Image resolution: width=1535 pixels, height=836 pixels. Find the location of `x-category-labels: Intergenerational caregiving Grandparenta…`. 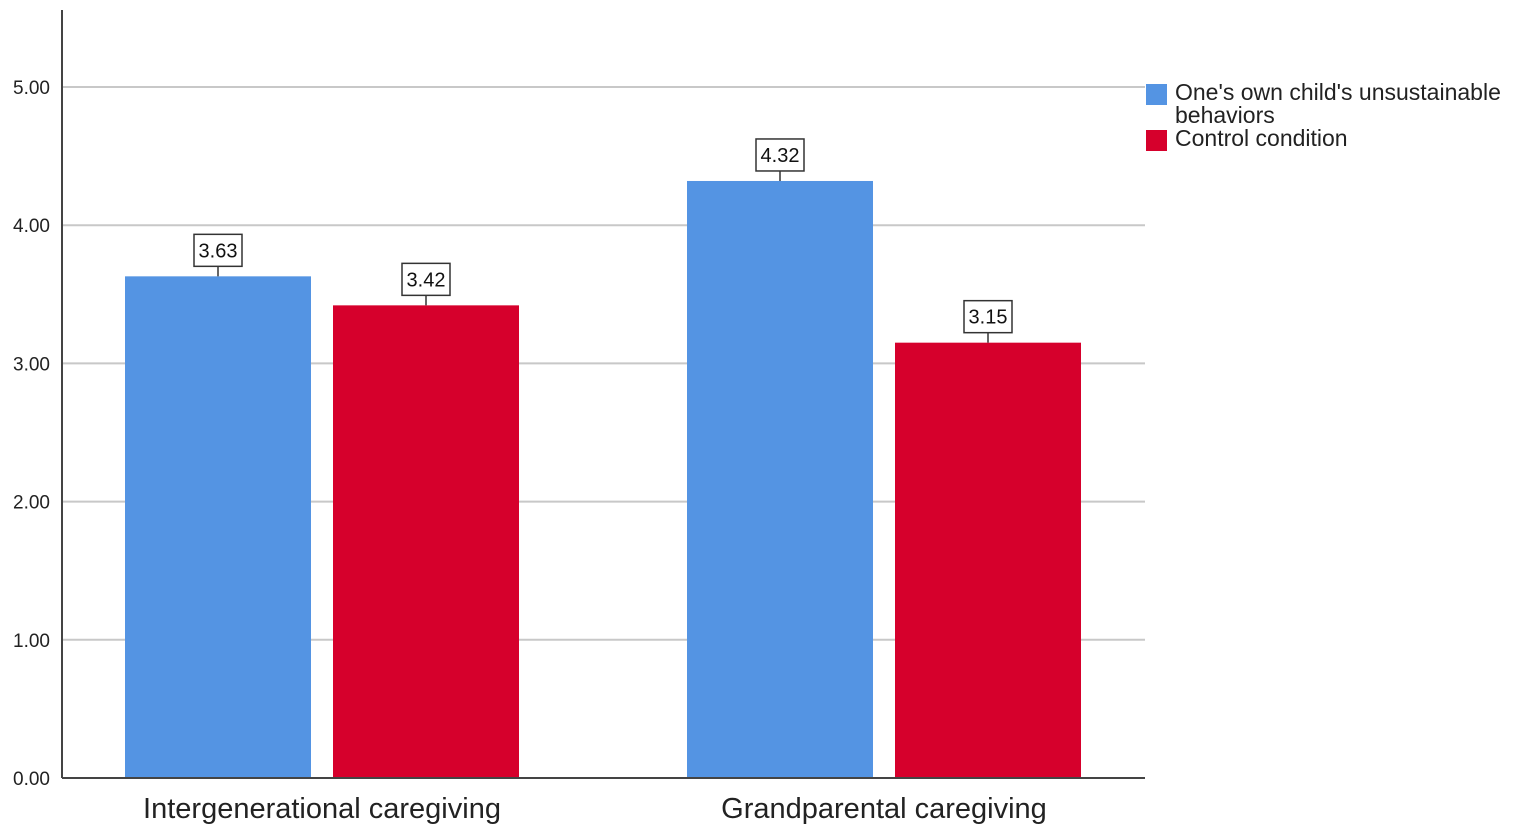

x-category-labels: Intergenerational caregiving Grandparenta… is located at coordinates (595, 809).